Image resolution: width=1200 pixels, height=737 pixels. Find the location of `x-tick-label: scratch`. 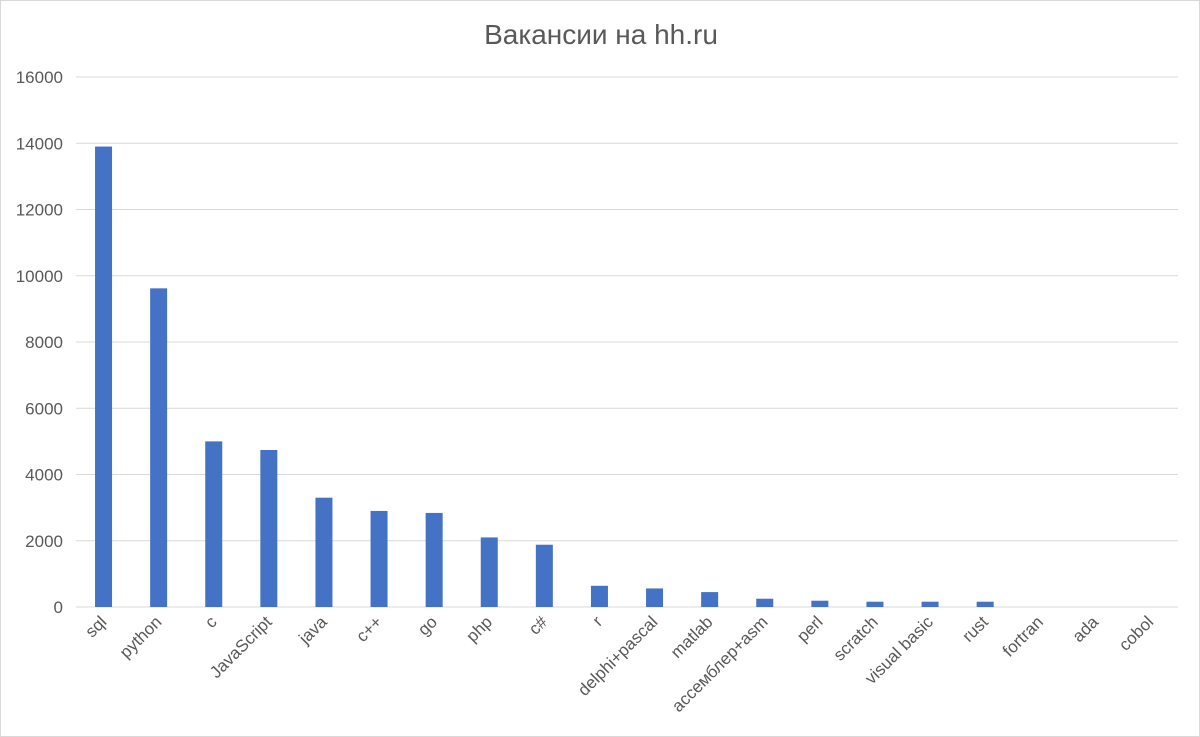

x-tick-label: scratch is located at coordinates (856, 638).